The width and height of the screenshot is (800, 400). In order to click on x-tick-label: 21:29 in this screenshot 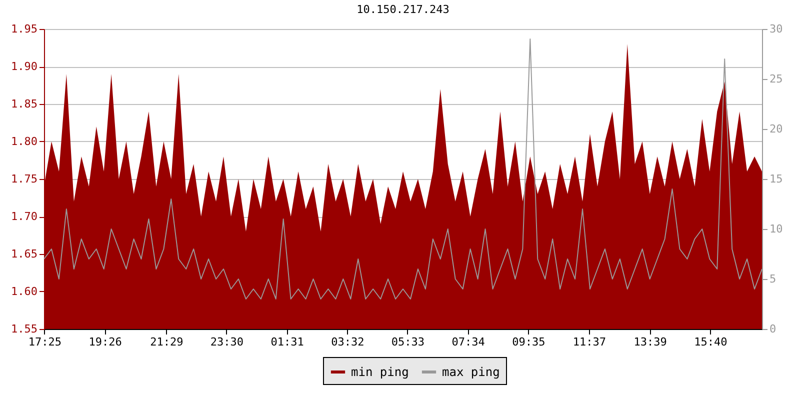, I will do `click(167, 342)`.